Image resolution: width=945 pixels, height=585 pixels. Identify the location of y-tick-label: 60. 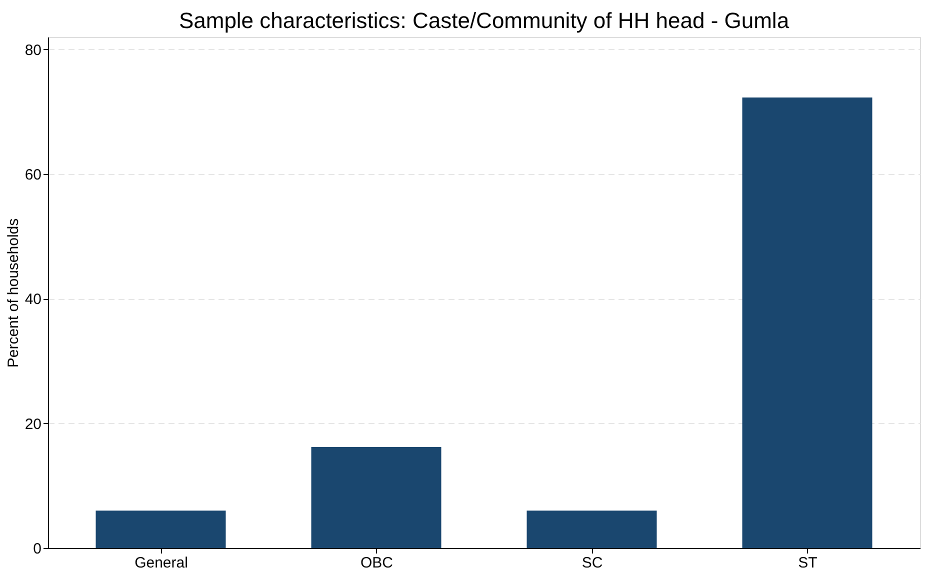
(33, 175).